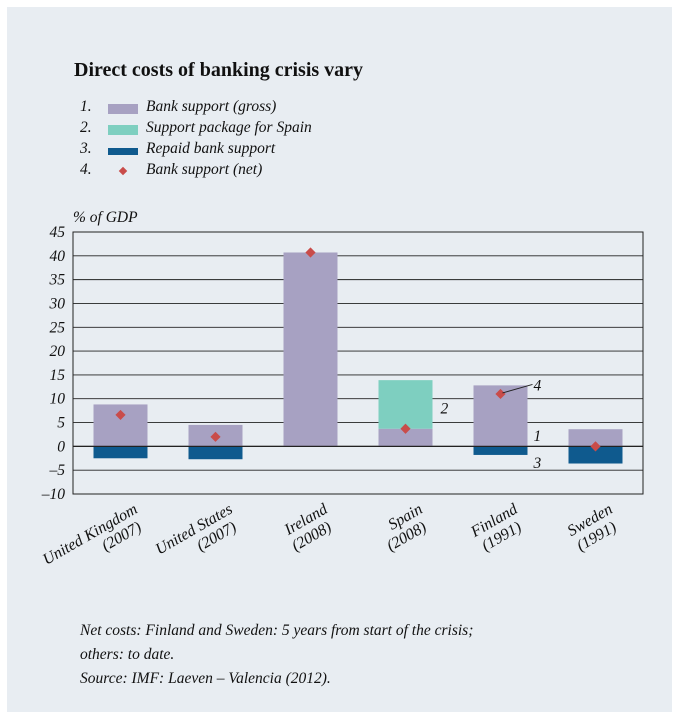 The image size is (677, 723). What do you see at coordinates (205, 678) in the screenshot?
I see `source-line: Source: IMF: Laeven – Valencia (2012).` at bounding box center [205, 678].